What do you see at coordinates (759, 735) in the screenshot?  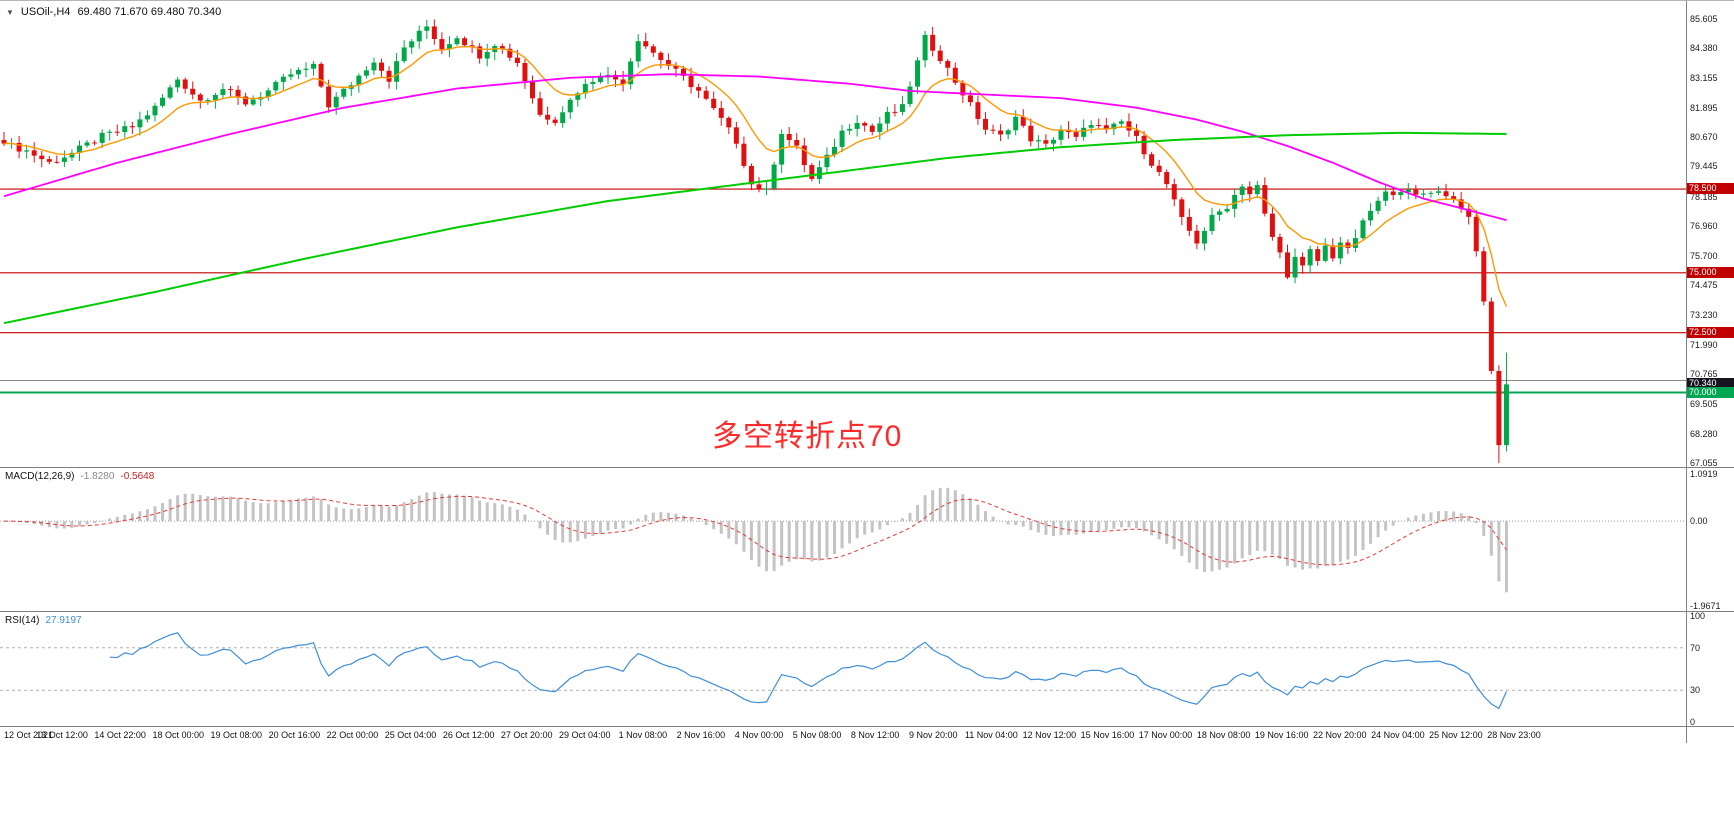 I see `time-label: 4 Nov 00:00` at bounding box center [759, 735].